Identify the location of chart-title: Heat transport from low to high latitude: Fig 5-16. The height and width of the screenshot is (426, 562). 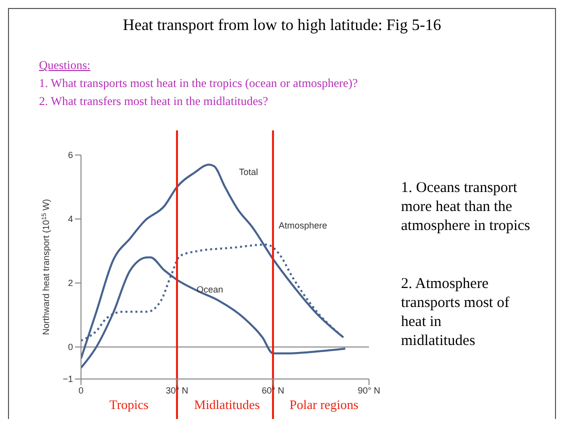
(282, 26).